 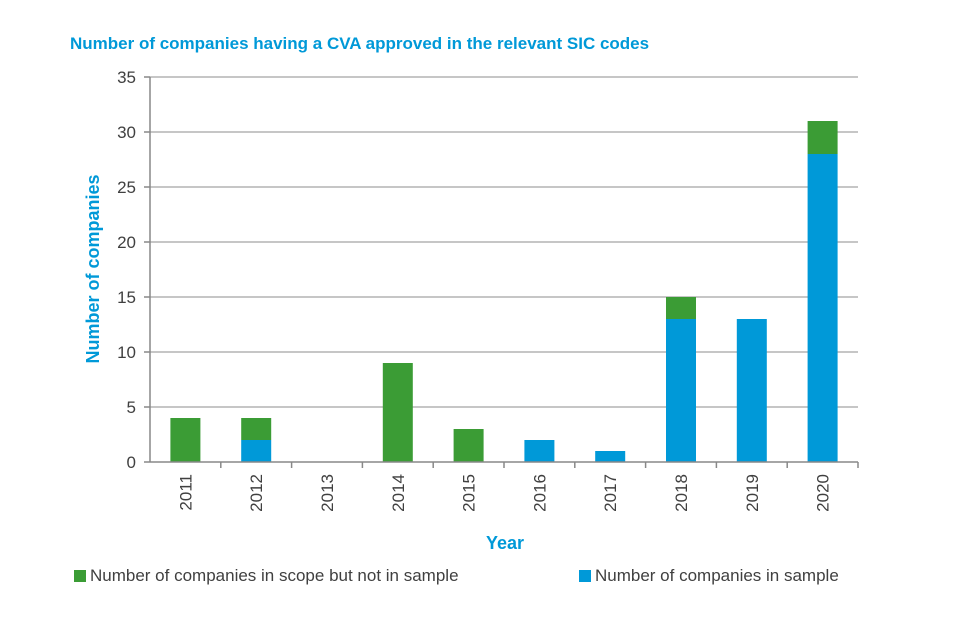 What do you see at coordinates (469, 493) in the screenshot?
I see `x-tick-label: 2015` at bounding box center [469, 493].